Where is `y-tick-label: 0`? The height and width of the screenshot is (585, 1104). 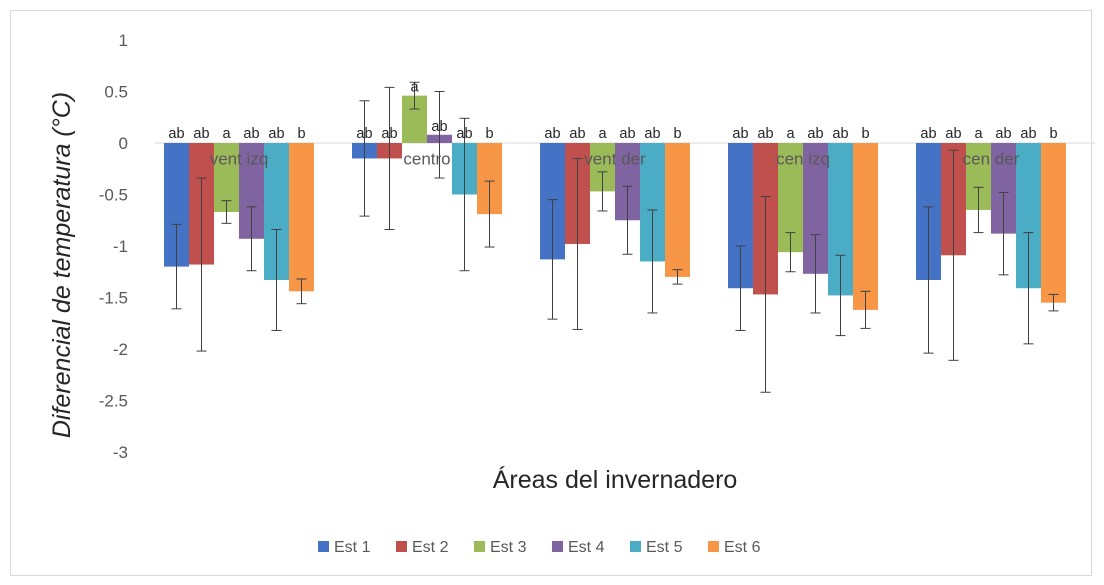 y-tick-label: 0 is located at coordinates (123, 143).